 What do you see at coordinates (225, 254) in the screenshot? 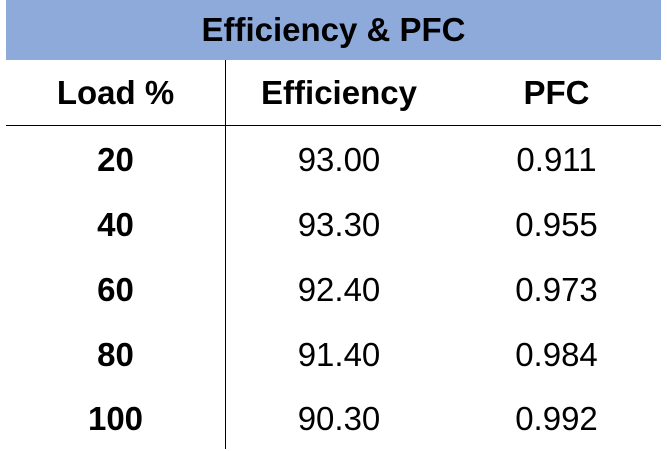
I see `column-divider` at bounding box center [225, 254].